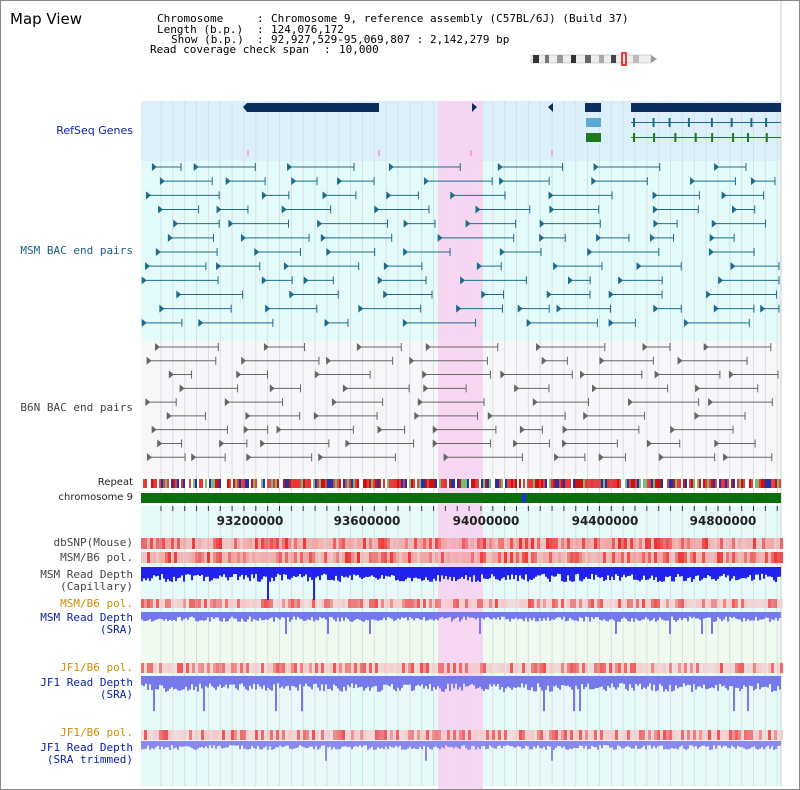 Image resolution: width=800 pixels, height=790 pixels. Describe the element at coordinates (96, 603) in the screenshot. I see `track-label-msm-b6-pol-2: MSM/B6 pol.` at that location.